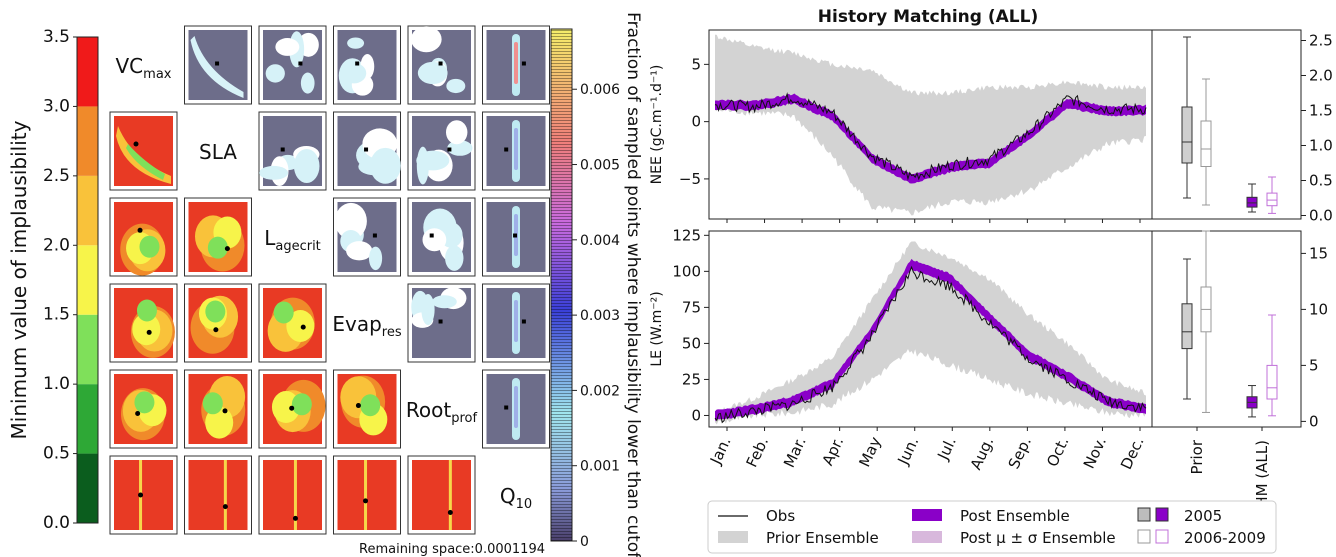 The image size is (1336, 557). What do you see at coordinates (686, 235) in the screenshot?
I see `y-tick-label: 125` at bounding box center [686, 235].